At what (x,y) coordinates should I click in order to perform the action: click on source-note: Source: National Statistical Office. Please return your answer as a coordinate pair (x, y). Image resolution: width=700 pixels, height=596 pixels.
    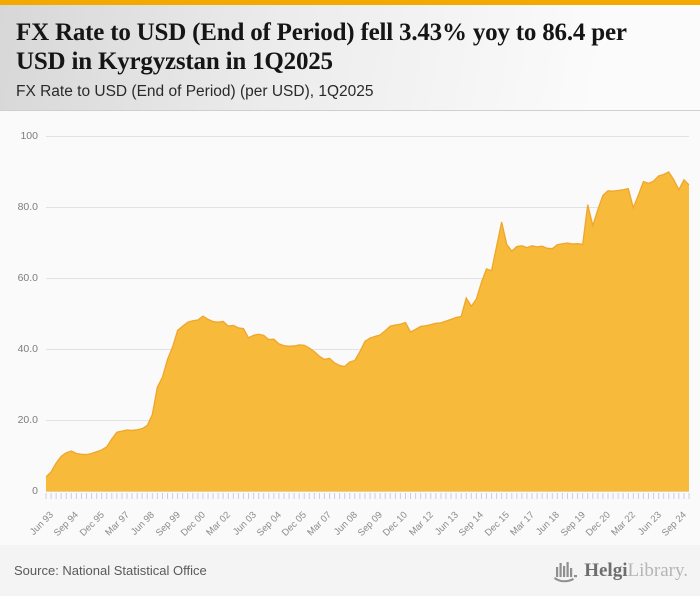
    Looking at the image, I should click on (110, 570).